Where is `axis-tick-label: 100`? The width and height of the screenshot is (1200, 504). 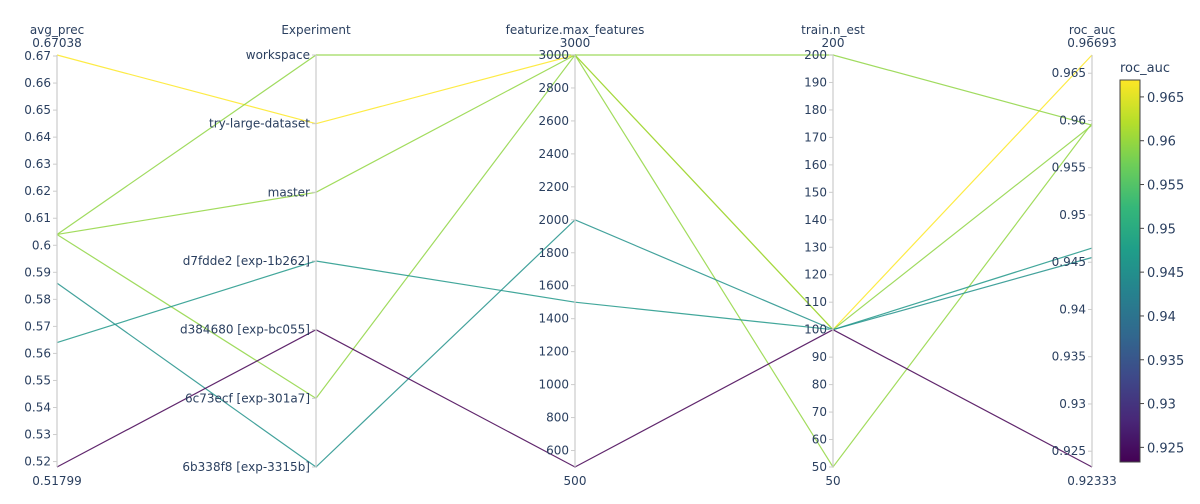
axis-tick-label: 100 is located at coordinates (815, 330).